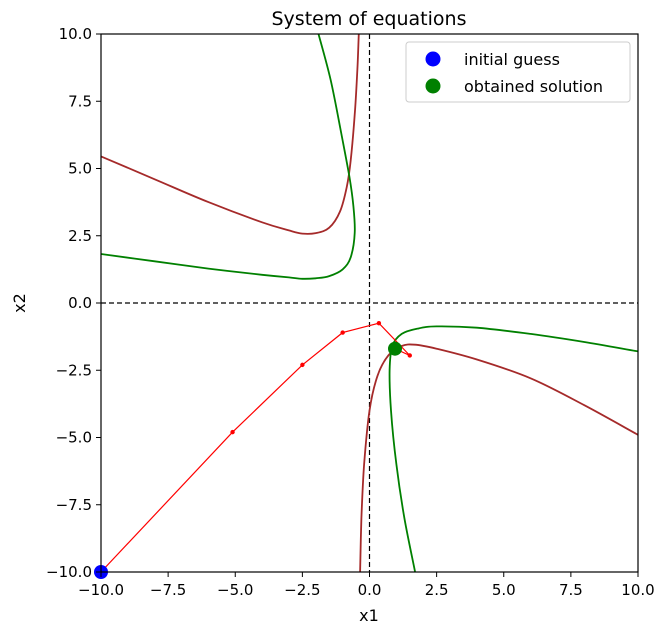  Describe the element at coordinates (74, 505) in the screenshot. I see `y-tick-label: −7.5` at that location.